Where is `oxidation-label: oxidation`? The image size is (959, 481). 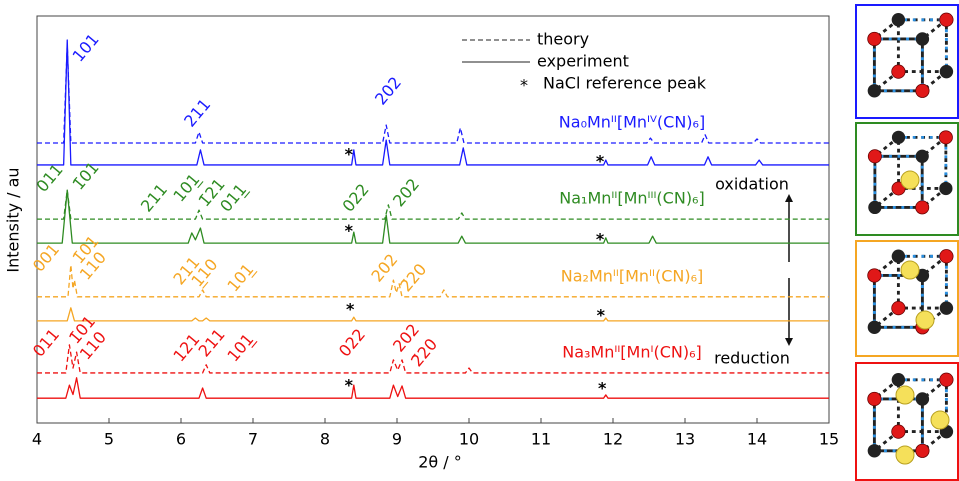 oxidation-label: oxidation is located at coordinates (752, 184).